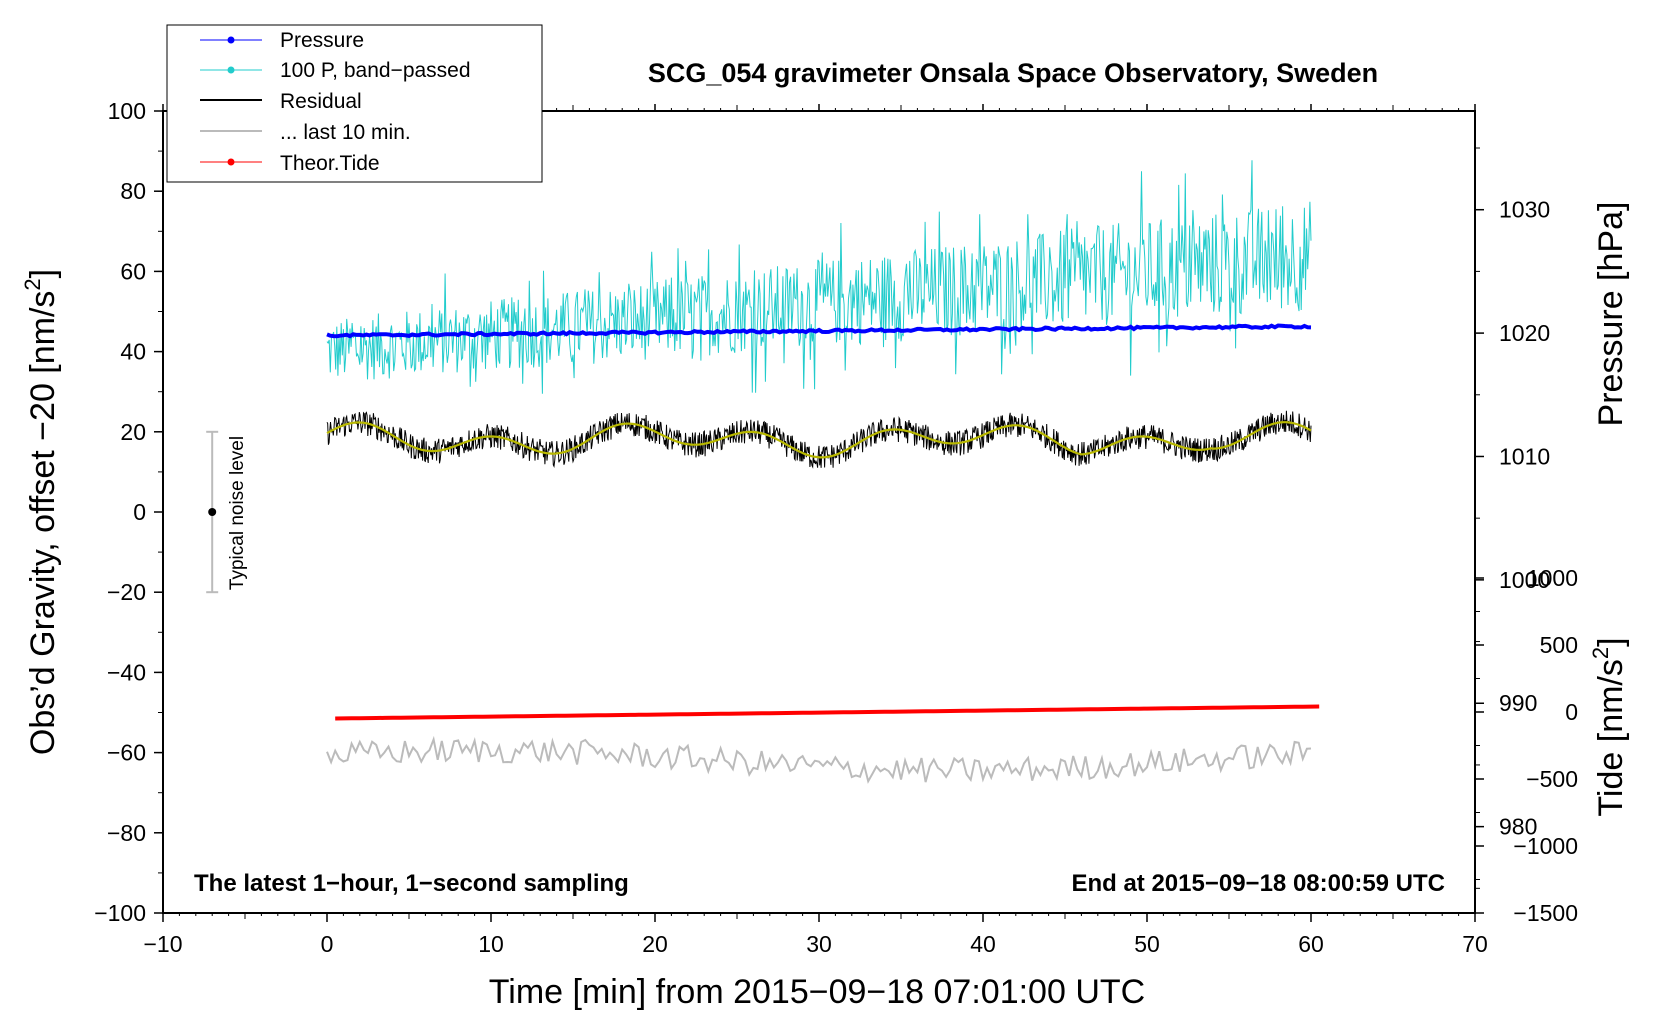  I want to click on x-tick-label: 50, so click(1147, 944).